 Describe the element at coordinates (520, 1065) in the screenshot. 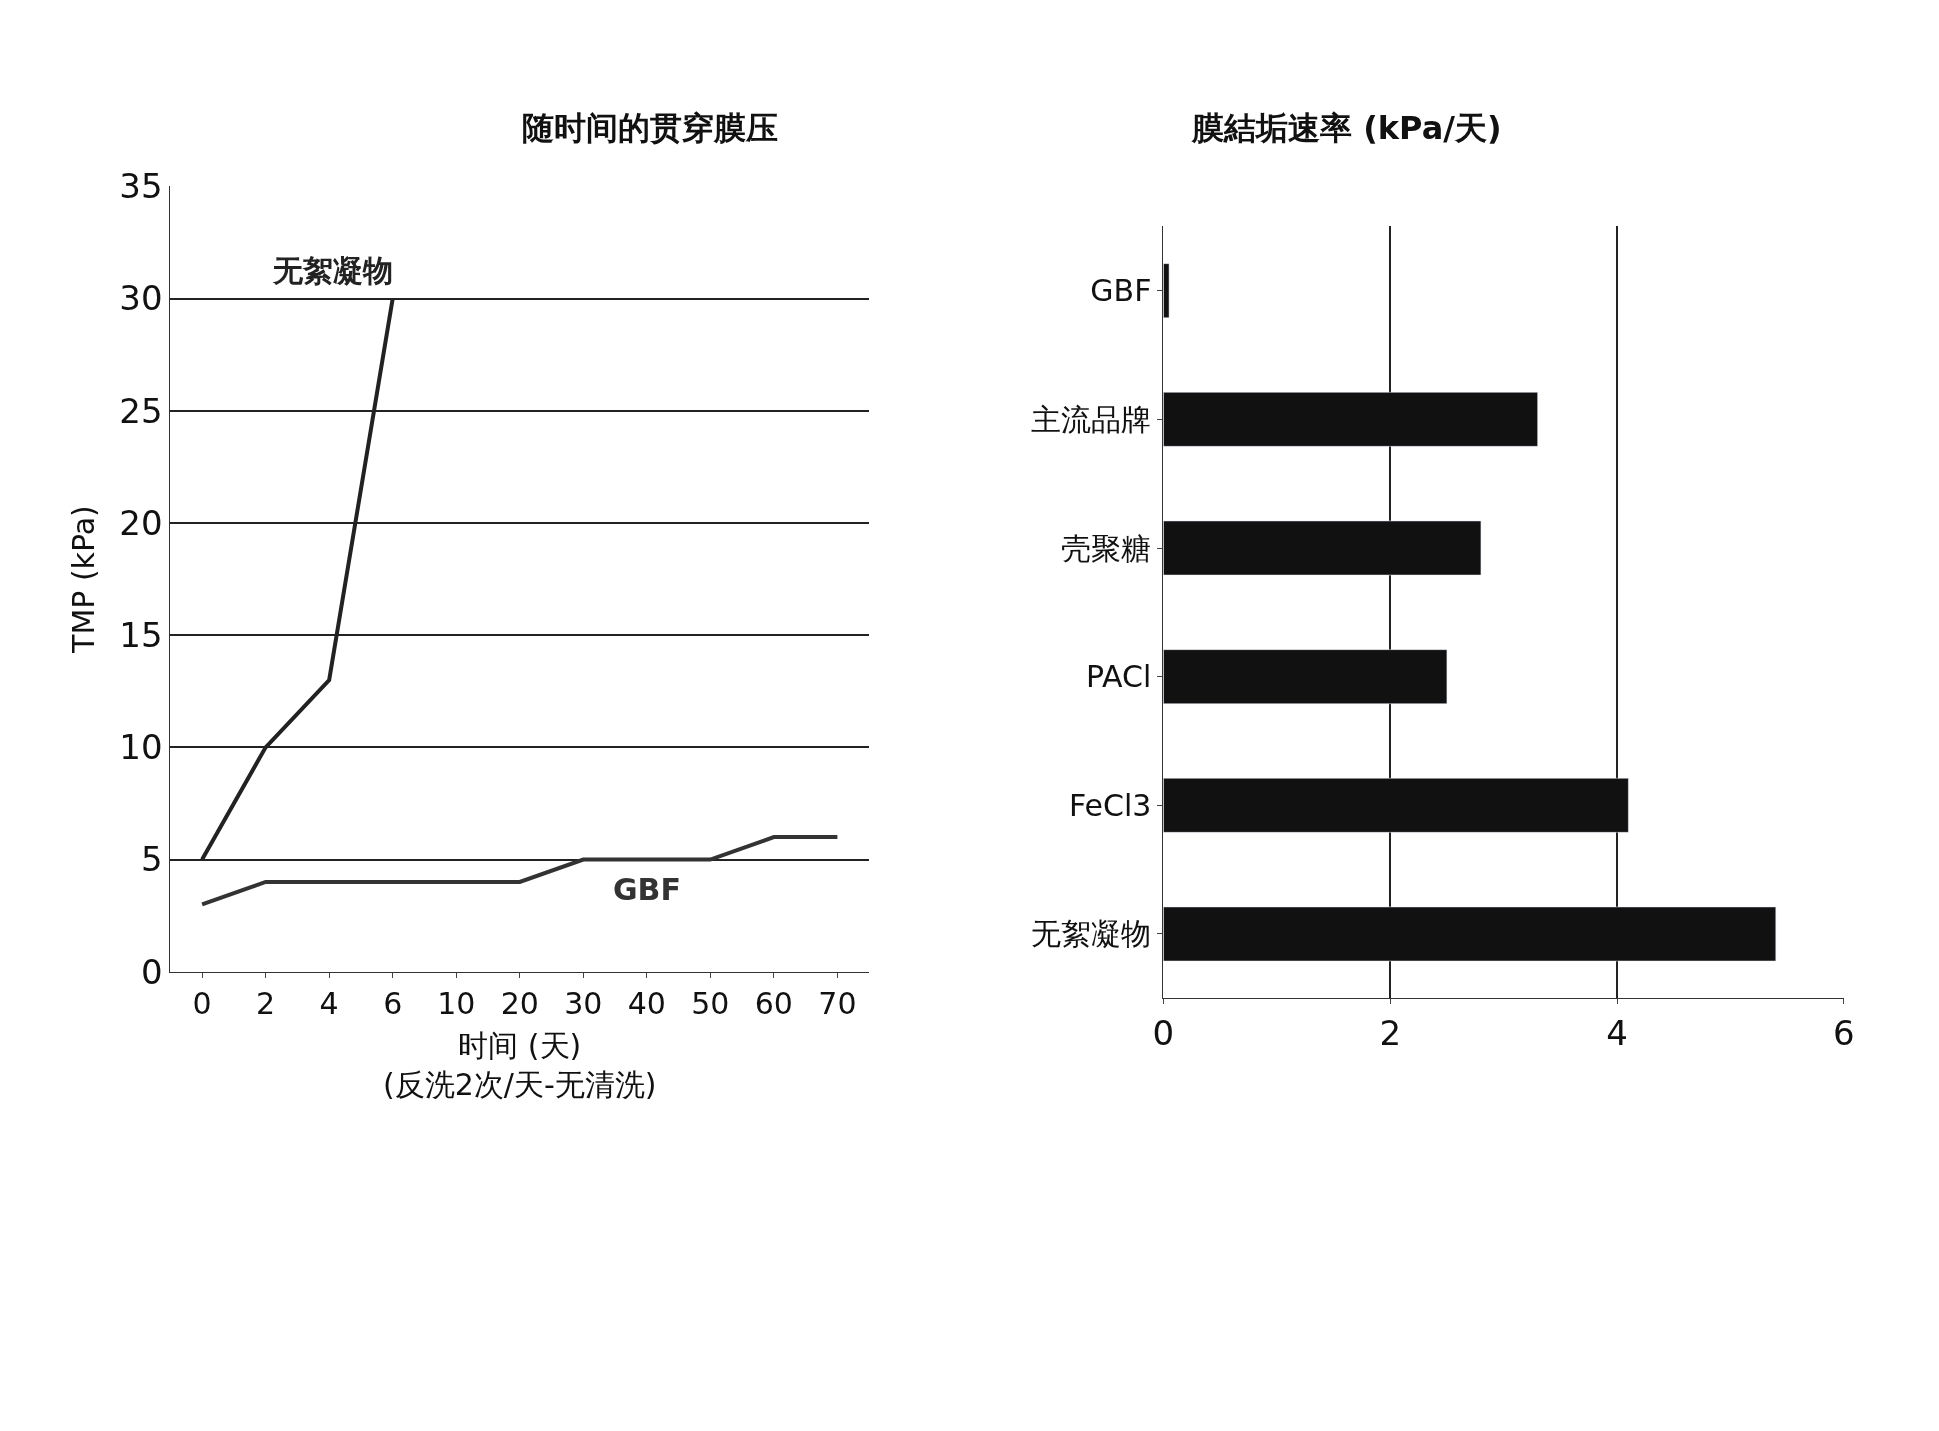

I see `x-axis-title: 时间 (天) (反洗2次/天-无清洗)` at that location.